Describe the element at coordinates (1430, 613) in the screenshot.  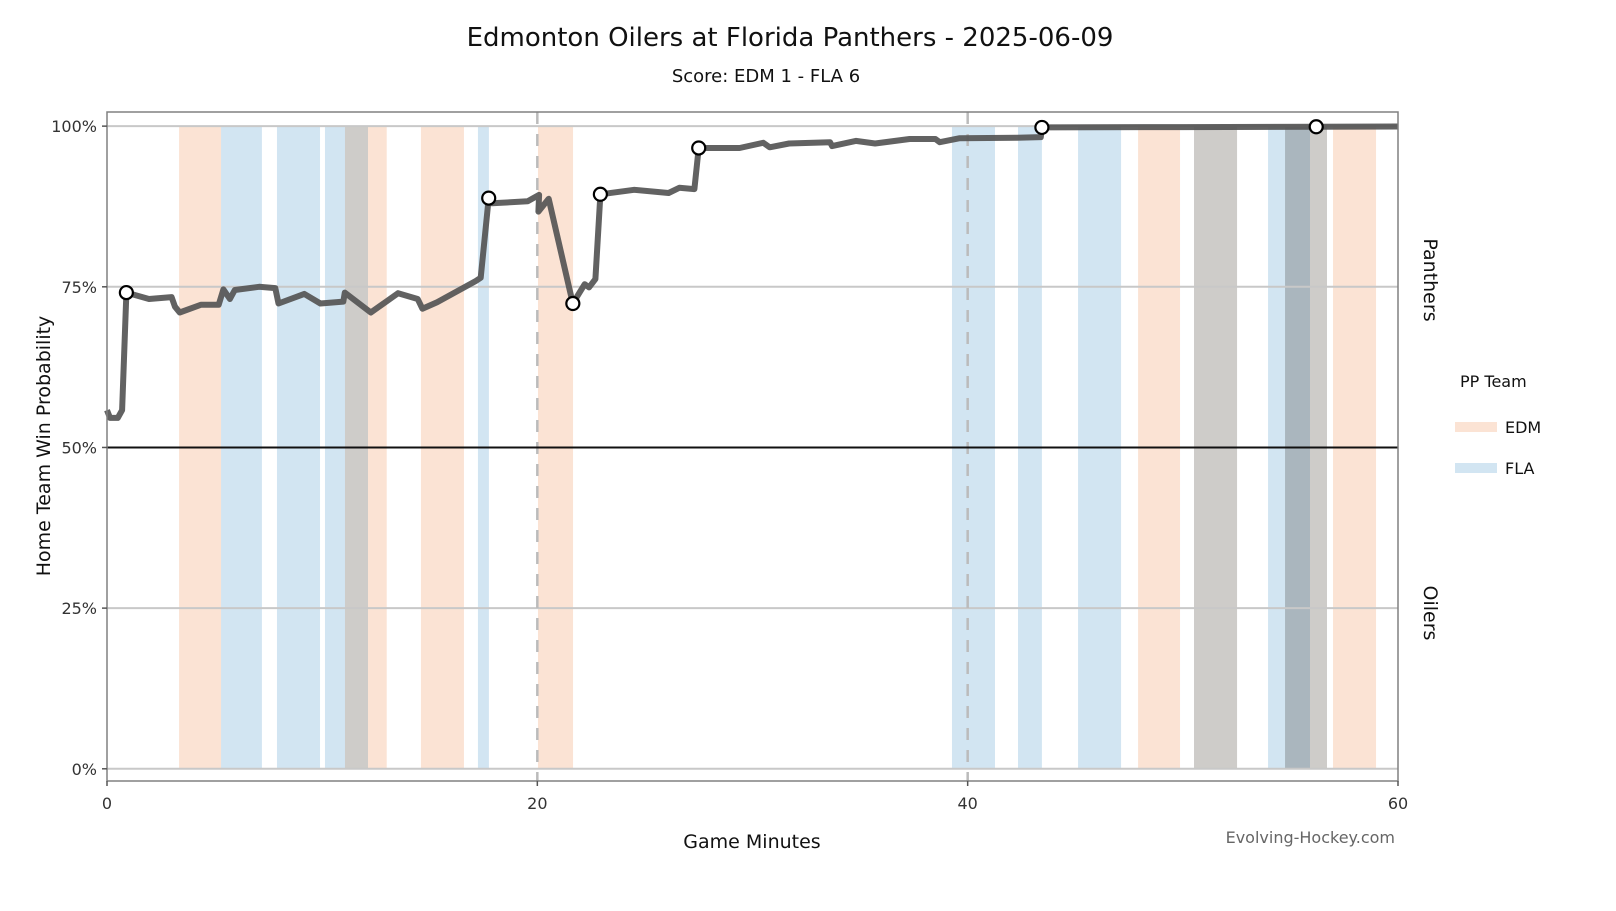
I see `side-label-oilers: Oilers` at that location.